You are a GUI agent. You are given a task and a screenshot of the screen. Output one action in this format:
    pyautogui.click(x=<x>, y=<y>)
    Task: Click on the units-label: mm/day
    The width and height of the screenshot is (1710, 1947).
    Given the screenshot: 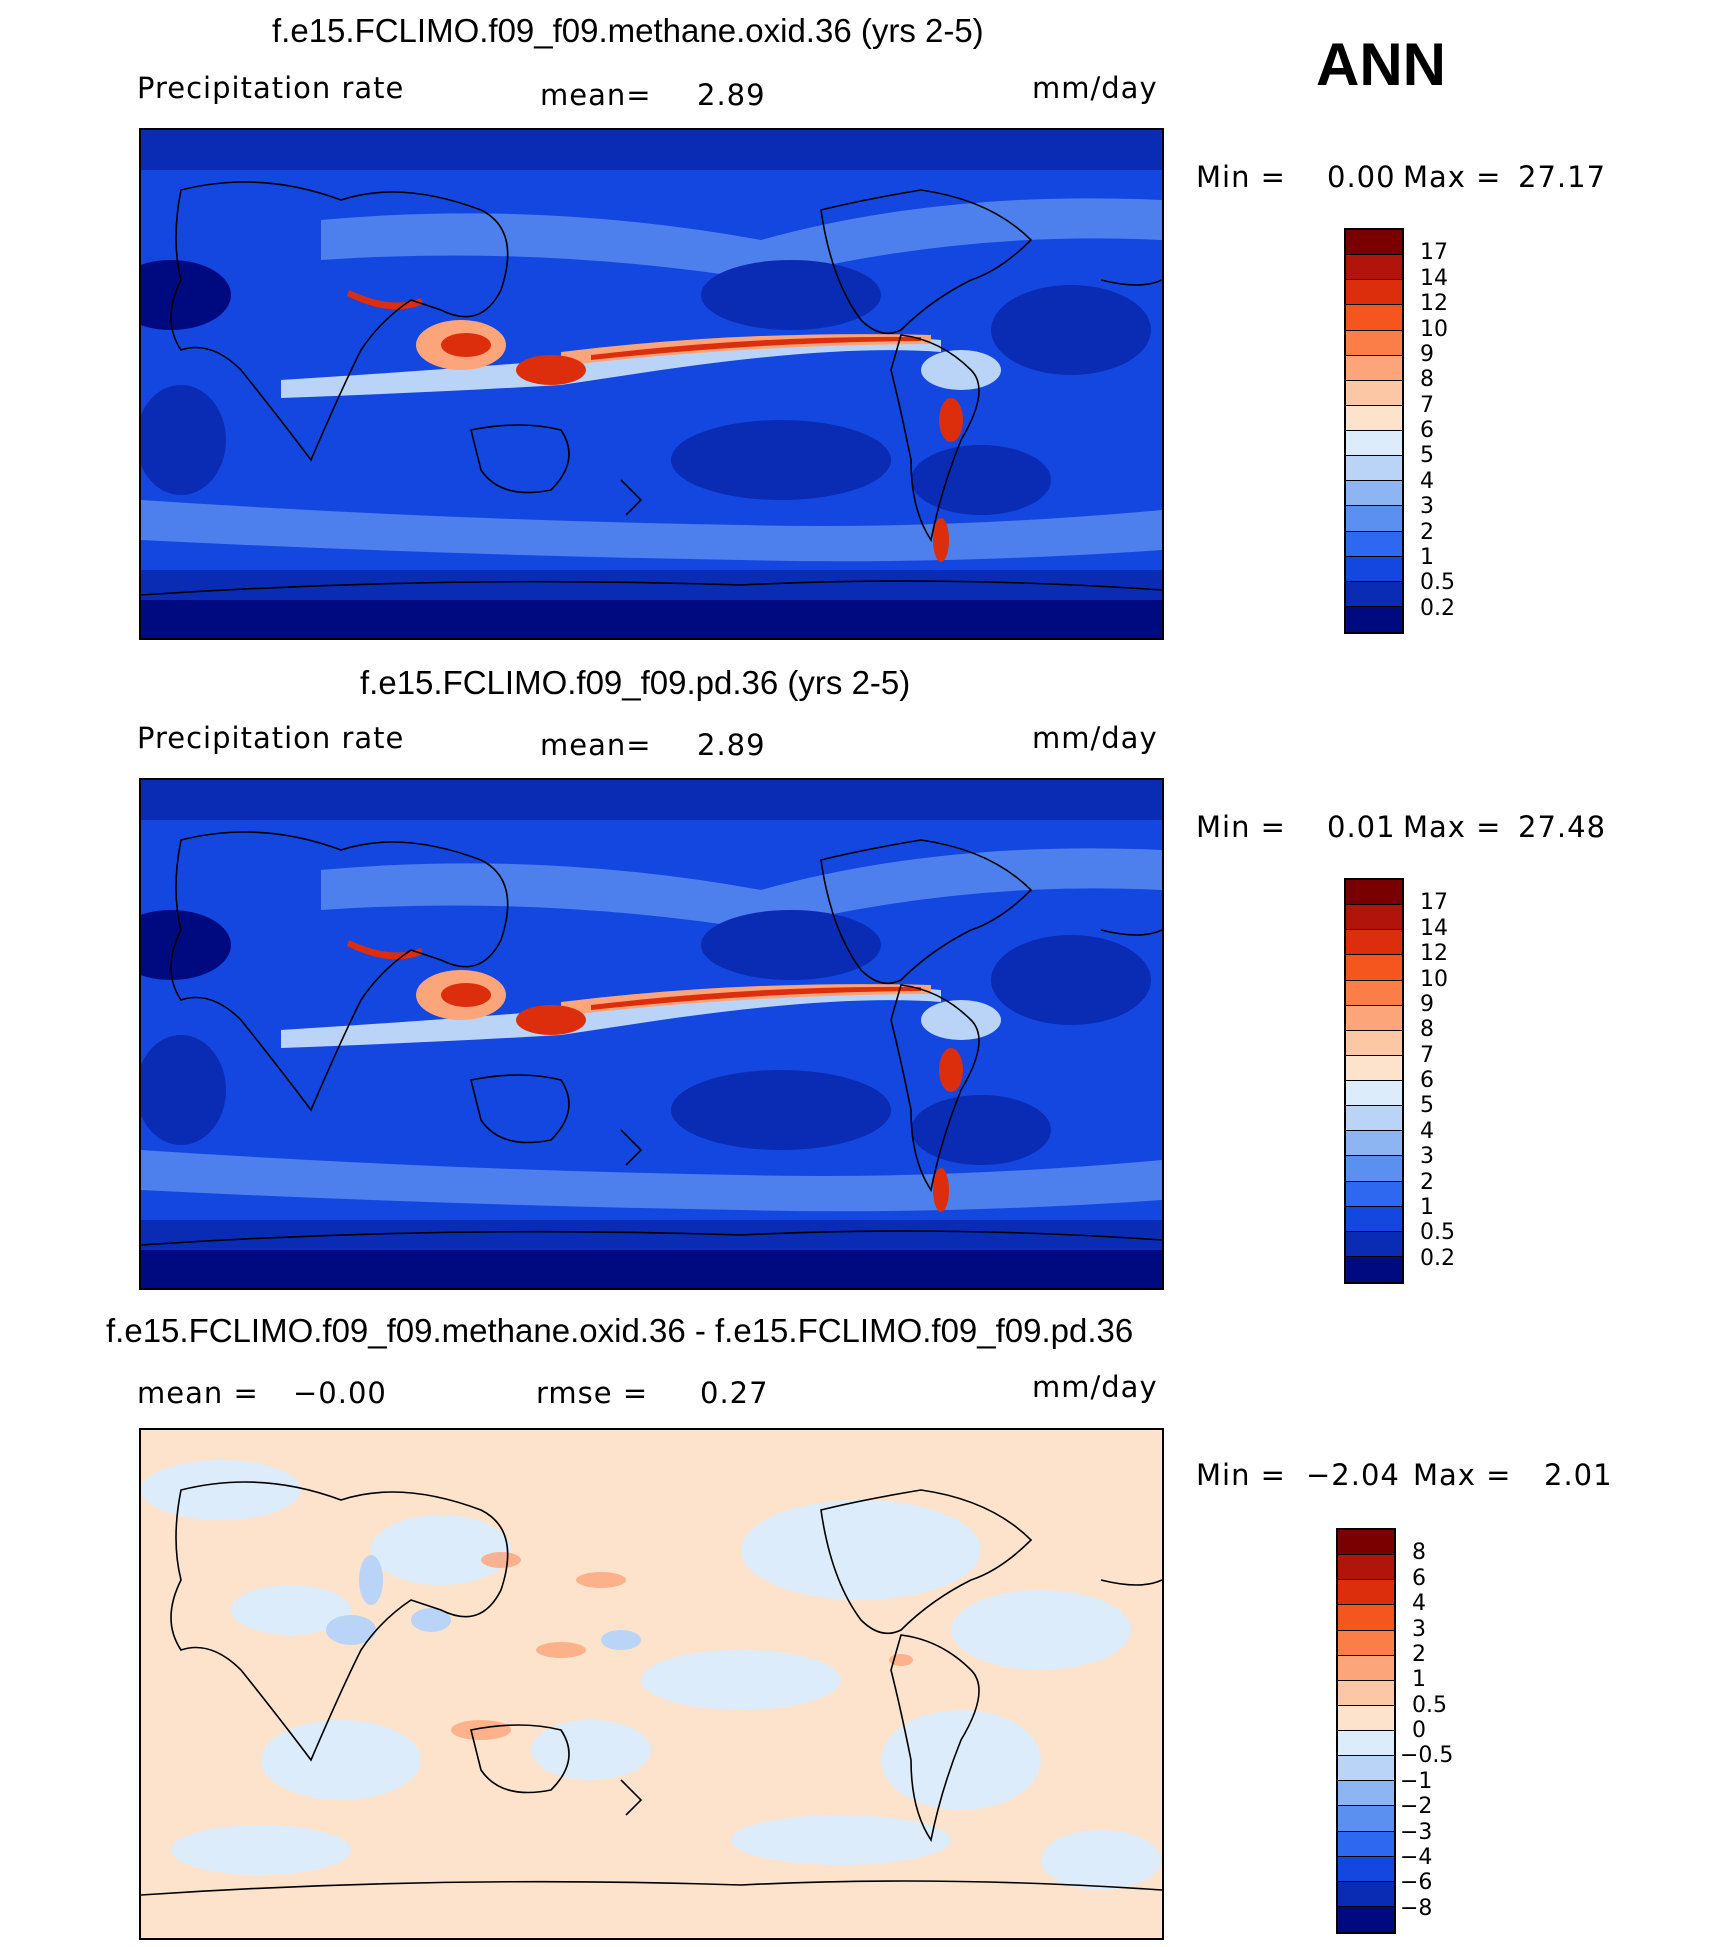 What is the action you would take?
    pyautogui.click(x=1095, y=88)
    